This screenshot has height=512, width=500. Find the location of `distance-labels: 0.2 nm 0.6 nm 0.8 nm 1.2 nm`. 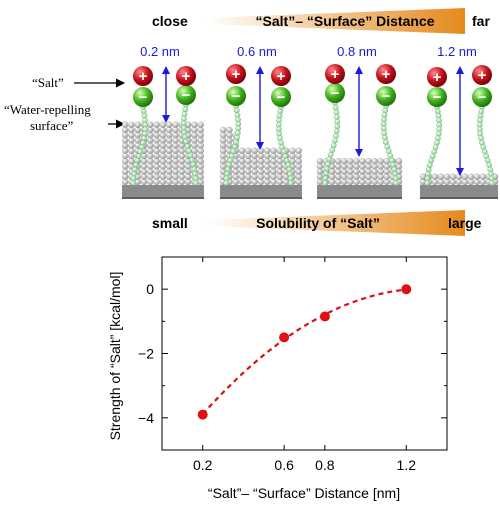

distance-labels: 0.2 nm 0.6 nm 0.8 nm 1.2 nm is located at coordinates (308, 51).